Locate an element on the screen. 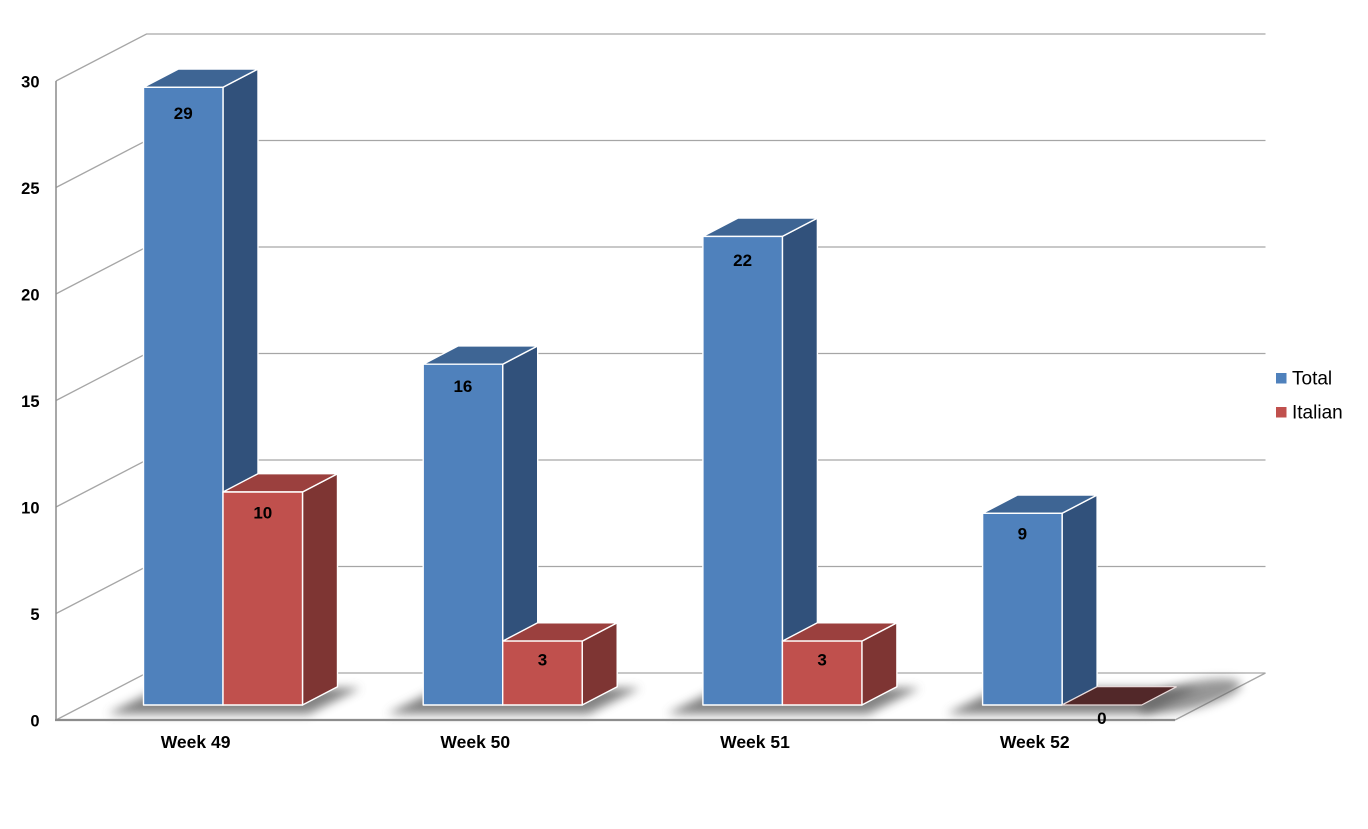  svg-text: Week 51 is located at coordinates (755, 742).